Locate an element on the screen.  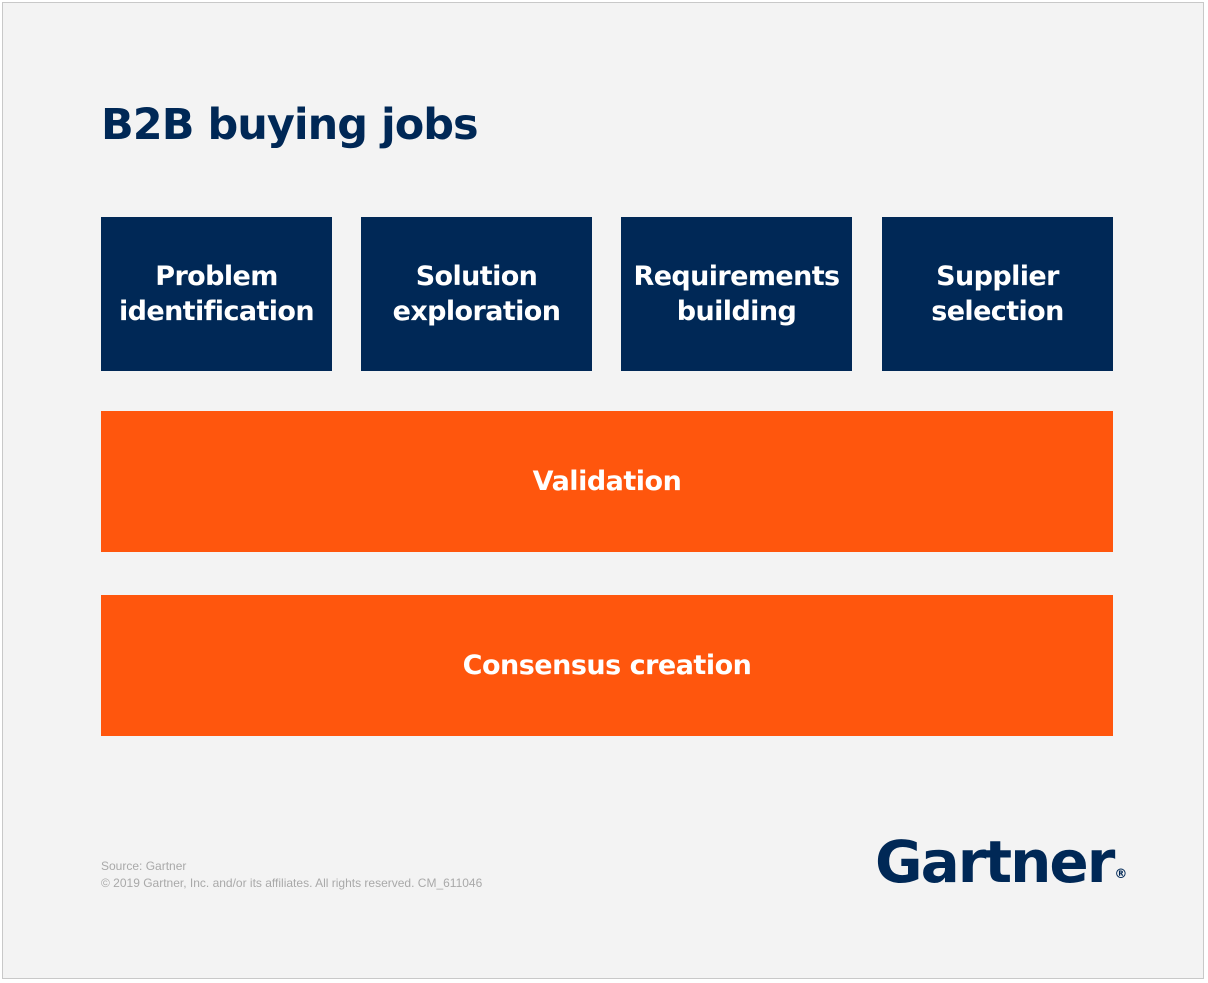
job-label: Supplier selection is located at coordinates (997, 294).